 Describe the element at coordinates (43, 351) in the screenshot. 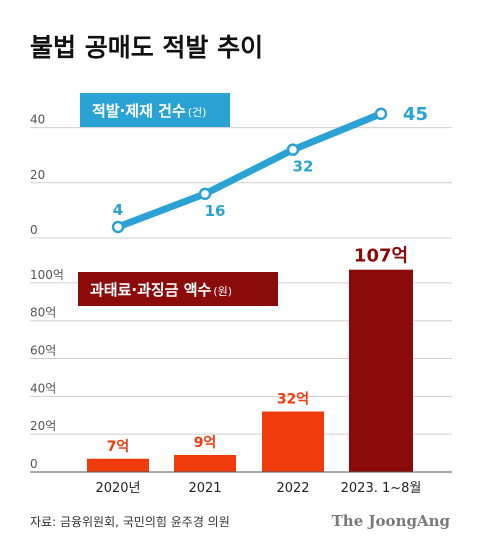

I see `bar-y-tick-label: 60억` at that location.